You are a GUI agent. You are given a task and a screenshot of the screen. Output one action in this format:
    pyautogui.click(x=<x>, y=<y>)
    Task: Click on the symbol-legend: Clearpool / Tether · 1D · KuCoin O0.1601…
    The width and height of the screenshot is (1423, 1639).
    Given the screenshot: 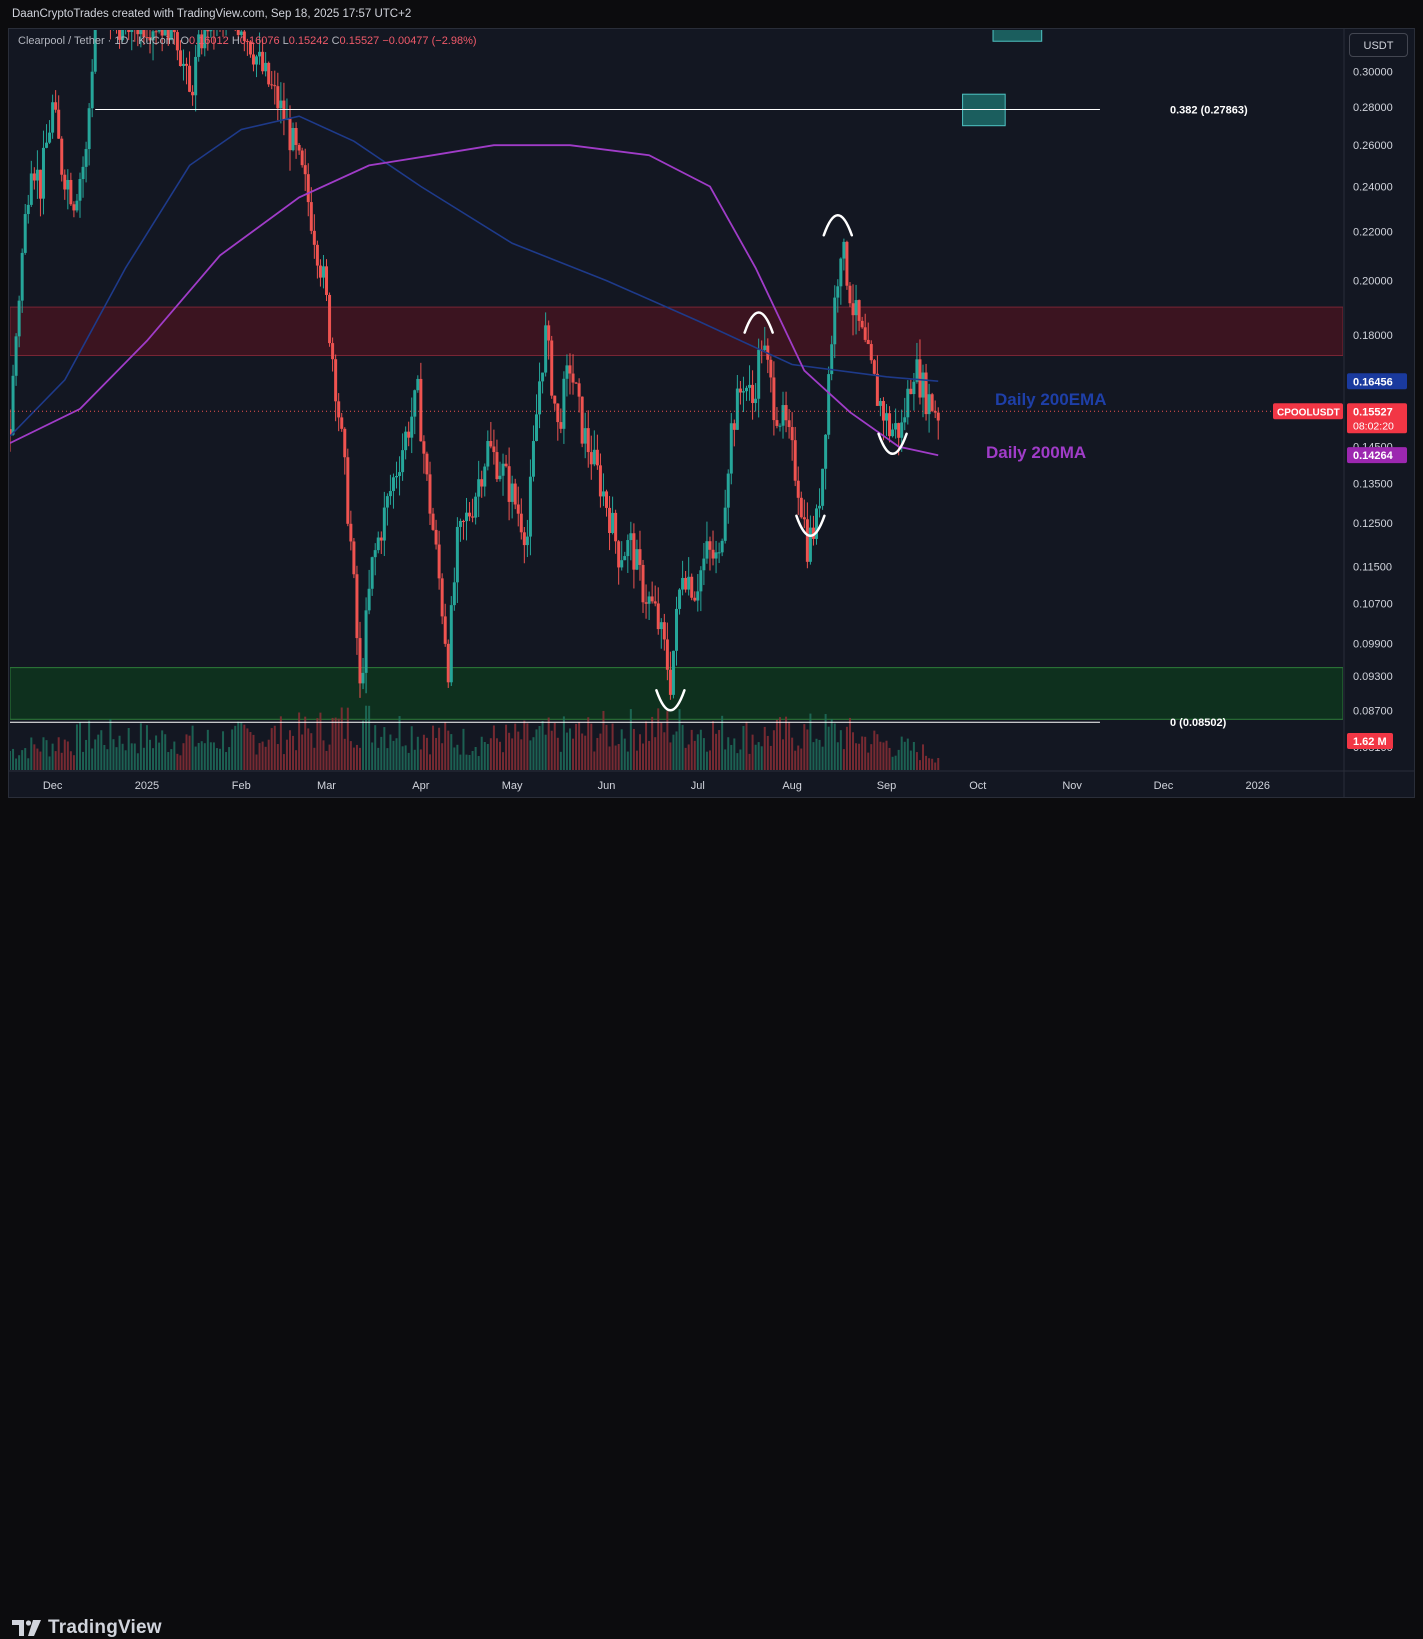 What is the action you would take?
    pyautogui.click(x=247, y=41)
    